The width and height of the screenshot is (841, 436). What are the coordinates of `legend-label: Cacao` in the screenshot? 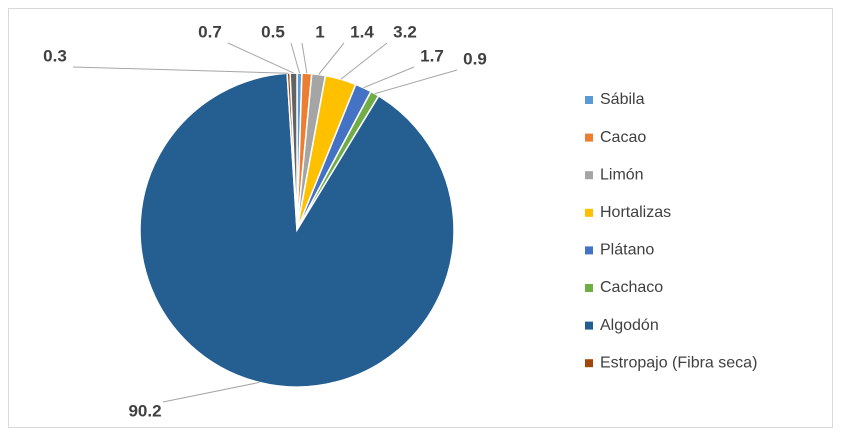 It's located at (623, 137).